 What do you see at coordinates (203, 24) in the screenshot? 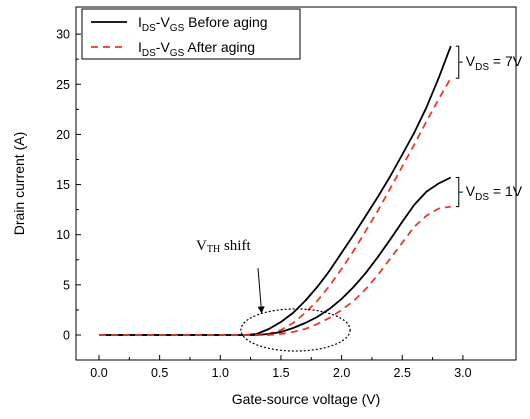
I see `legend-label-before-aging: IDS-VGS Before aging` at bounding box center [203, 24].